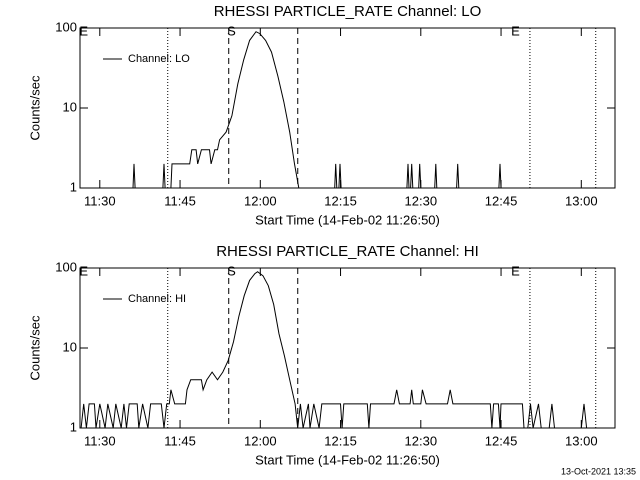 The height and width of the screenshot is (480, 640). Describe the element at coordinates (157, 299) in the screenshot. I see `legend-label: Channel: HI` at that location.